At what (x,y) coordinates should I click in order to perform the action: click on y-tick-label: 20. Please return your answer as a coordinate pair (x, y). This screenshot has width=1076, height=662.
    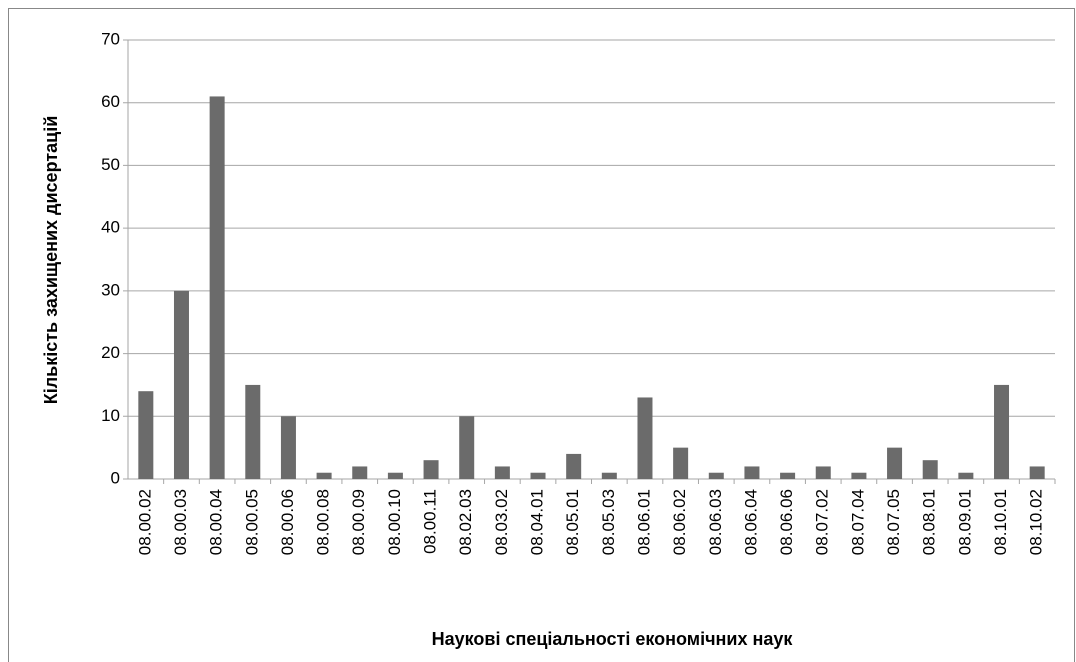
    Looking at the image, I should click on (110, 352).